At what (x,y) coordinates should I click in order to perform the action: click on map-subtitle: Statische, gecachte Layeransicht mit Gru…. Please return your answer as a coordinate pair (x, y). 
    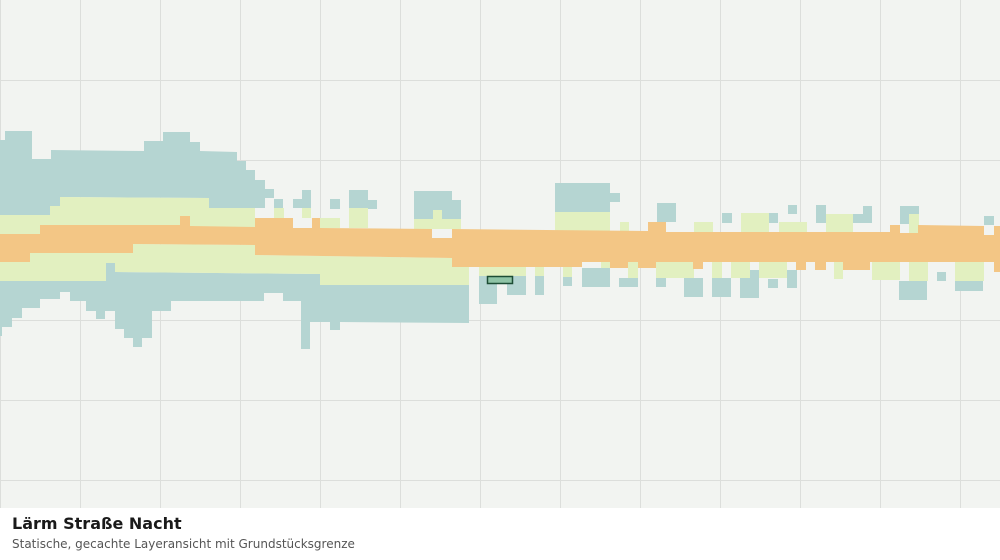
    Looking at the image, I should click on (183, 544).